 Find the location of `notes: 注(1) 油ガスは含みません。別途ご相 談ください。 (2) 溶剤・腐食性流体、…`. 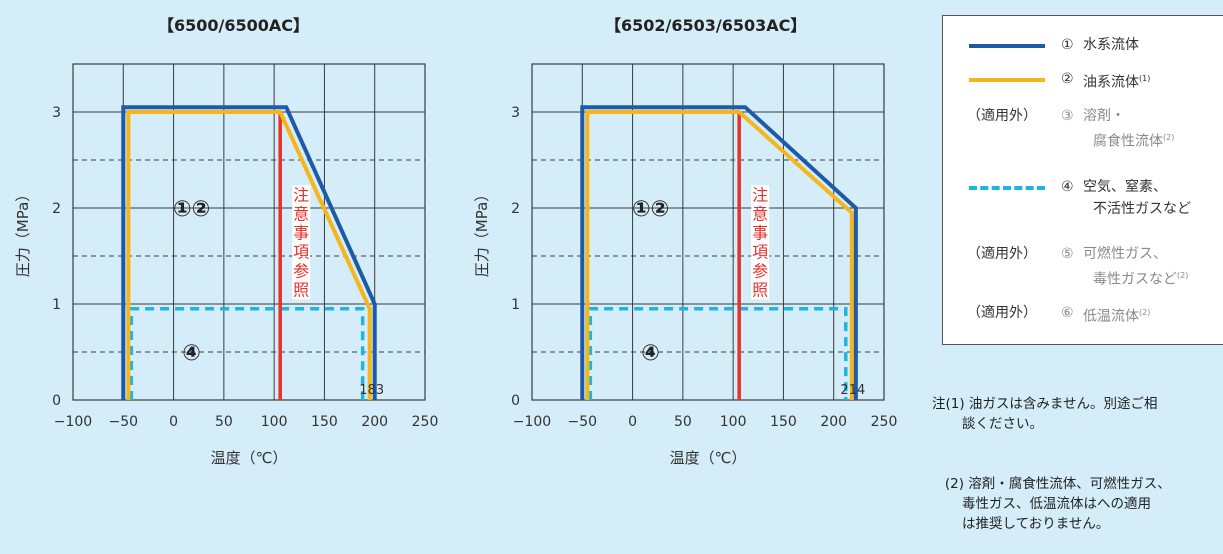

notes: 注(1) 油ガスは含みません。別途ご相 談ください。 (2) 溶剤・腐食性流体、… is located at coordinates (1051, 454).